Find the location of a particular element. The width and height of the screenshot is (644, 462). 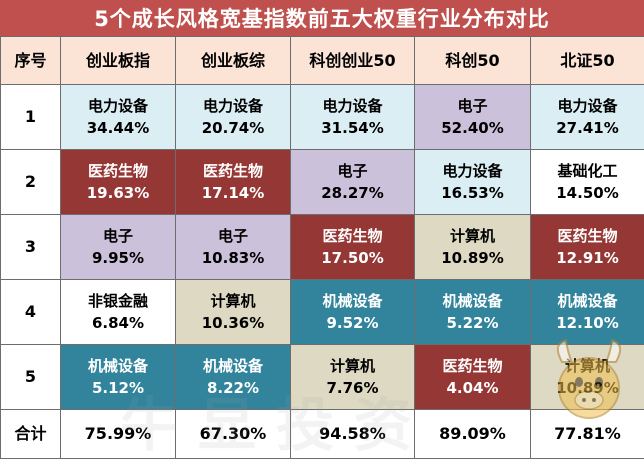

header-chinext-composite: 创业板综 is located at coordinates (233, 61).